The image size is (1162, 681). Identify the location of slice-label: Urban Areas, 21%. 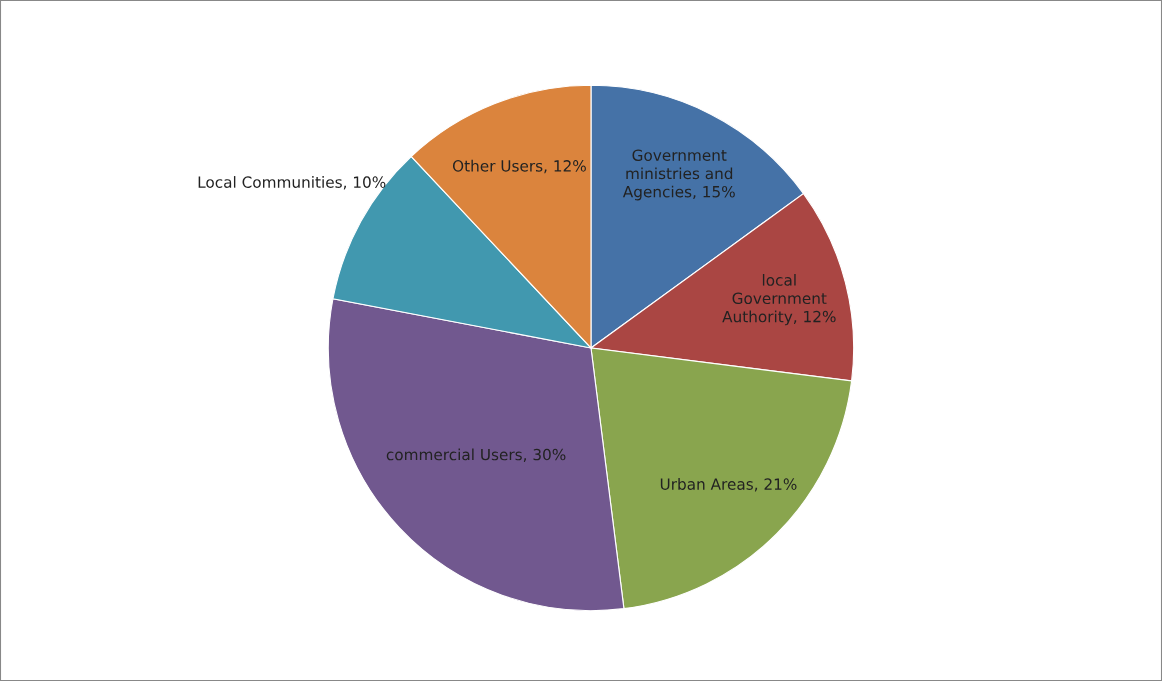
(728, 485).